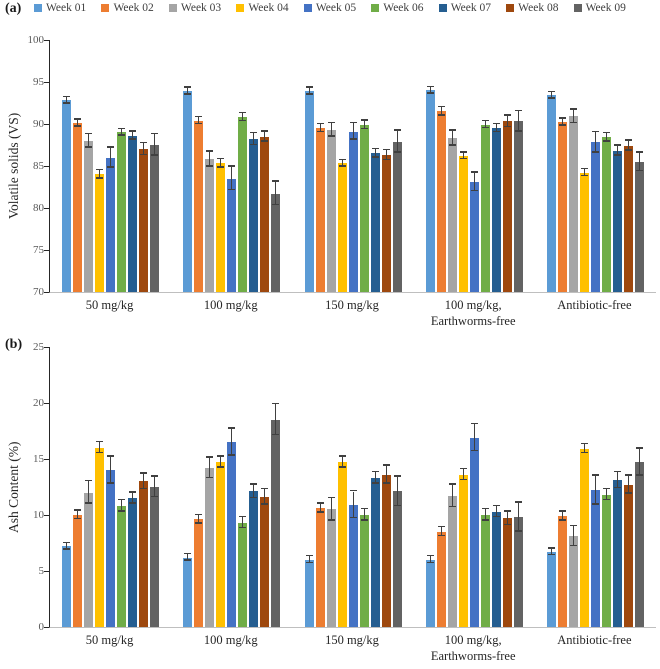  What do you see at coordinates (352, 305) in the screenshot?
I see `x-category-label-150-mg-kg: 150 mg/kg` at bounding box center [352, 305].